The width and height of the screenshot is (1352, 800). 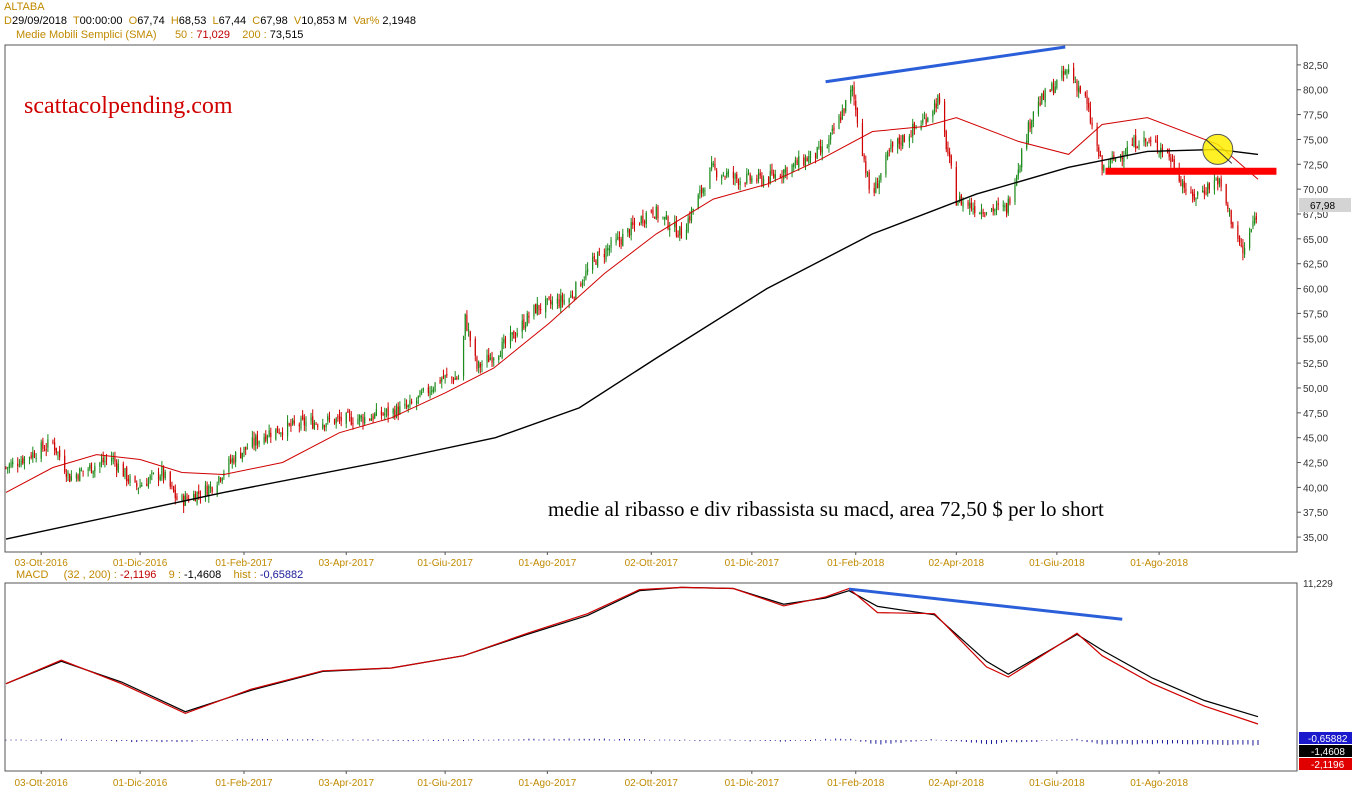 I want to click on bearish-divergence-trendline-price, so click(x=945, y=64).